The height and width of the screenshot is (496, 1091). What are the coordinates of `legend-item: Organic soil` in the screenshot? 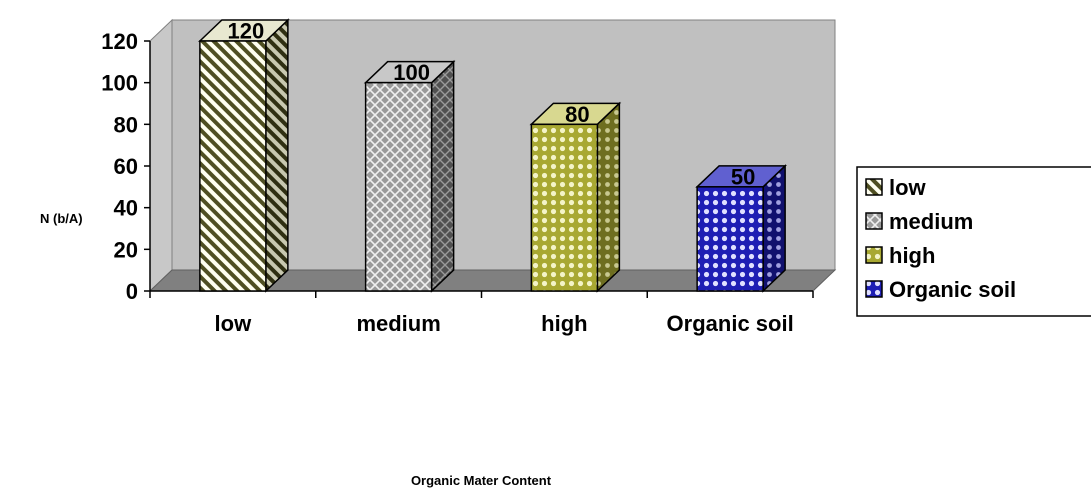 It's located at (940, 289).